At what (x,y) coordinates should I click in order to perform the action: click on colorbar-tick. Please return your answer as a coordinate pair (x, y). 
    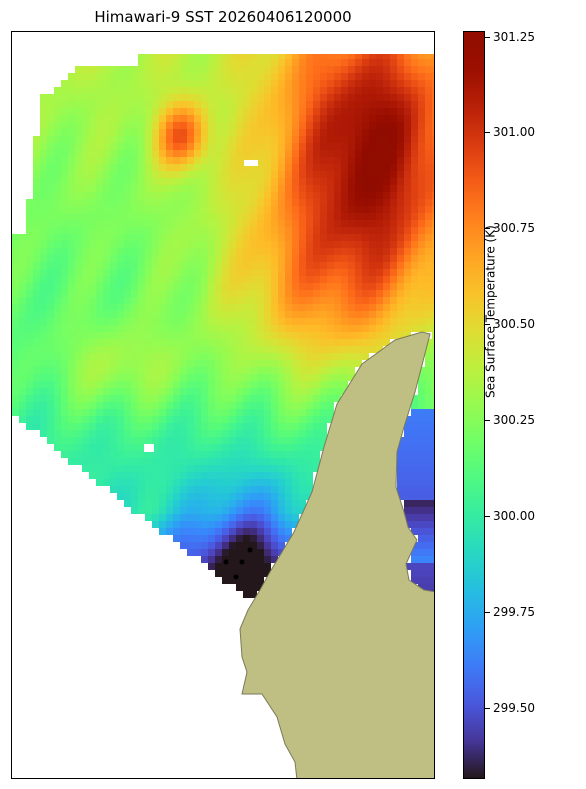
    Looking at the image, I should click on (487, 37).